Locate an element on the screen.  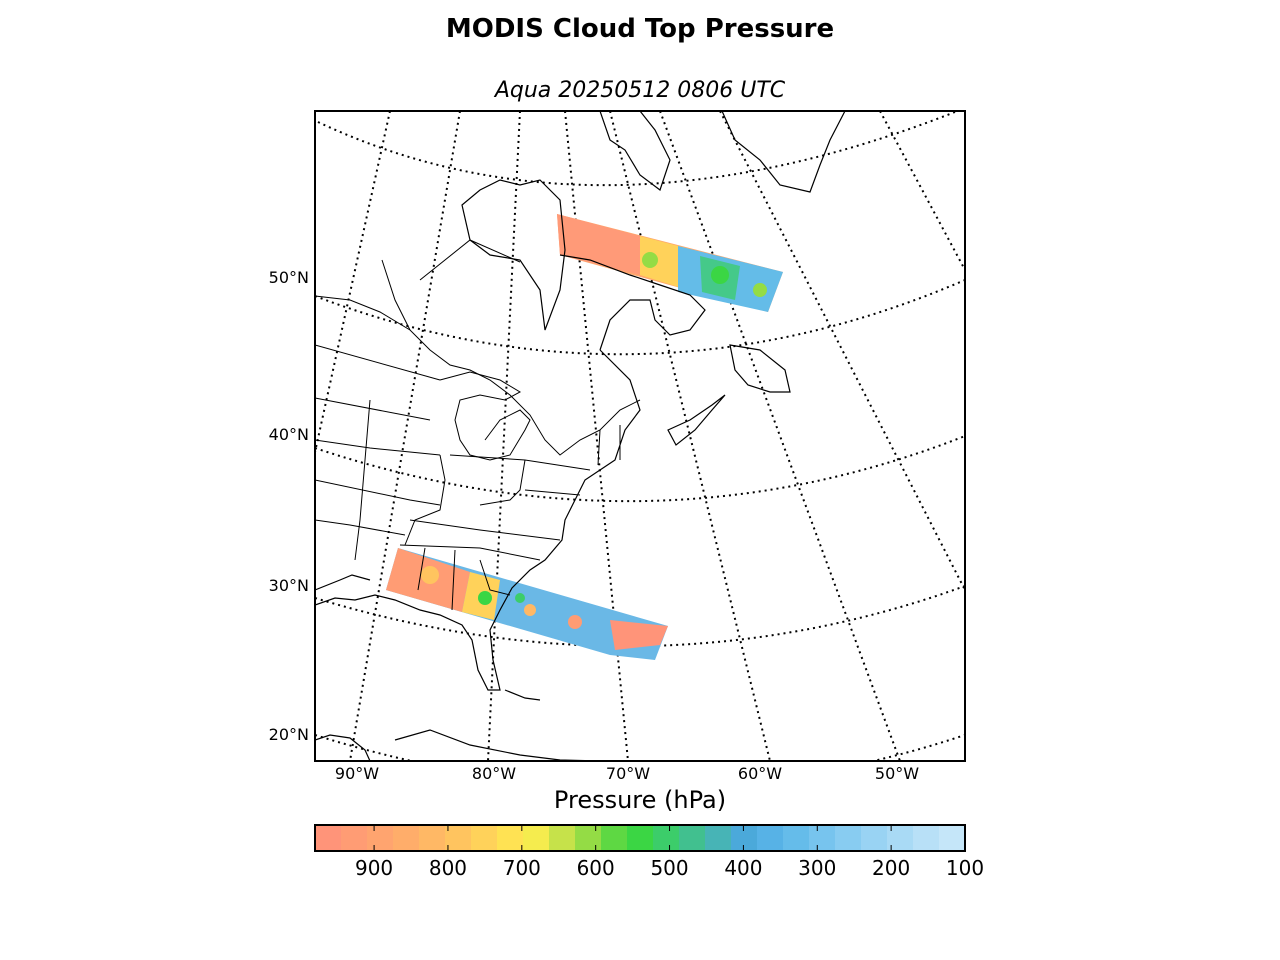
hudson-bay is located at coordinates (513, 255).